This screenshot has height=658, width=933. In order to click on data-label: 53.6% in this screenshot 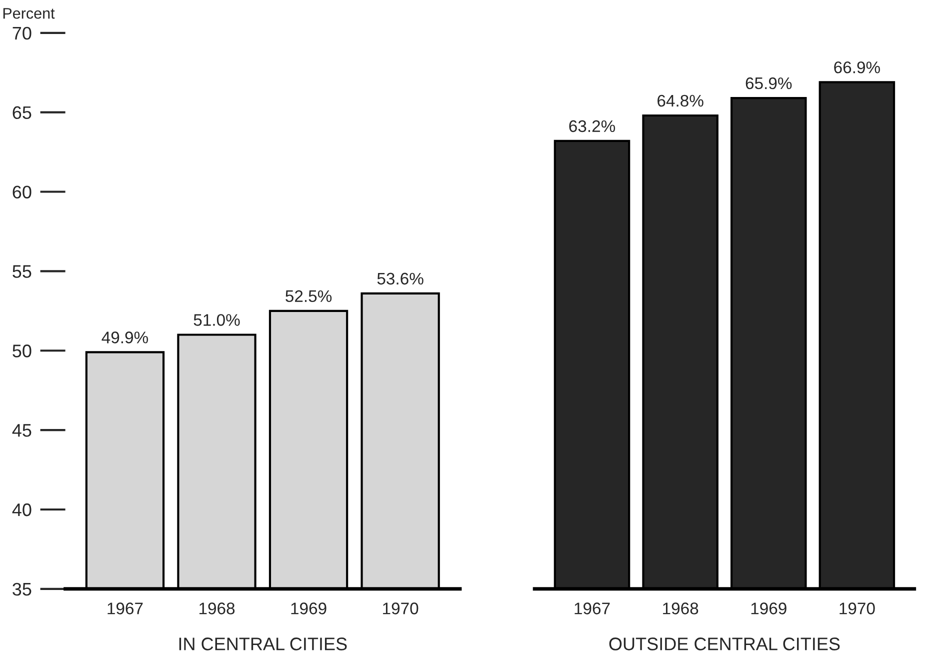, I will do `click(400, 278)`.